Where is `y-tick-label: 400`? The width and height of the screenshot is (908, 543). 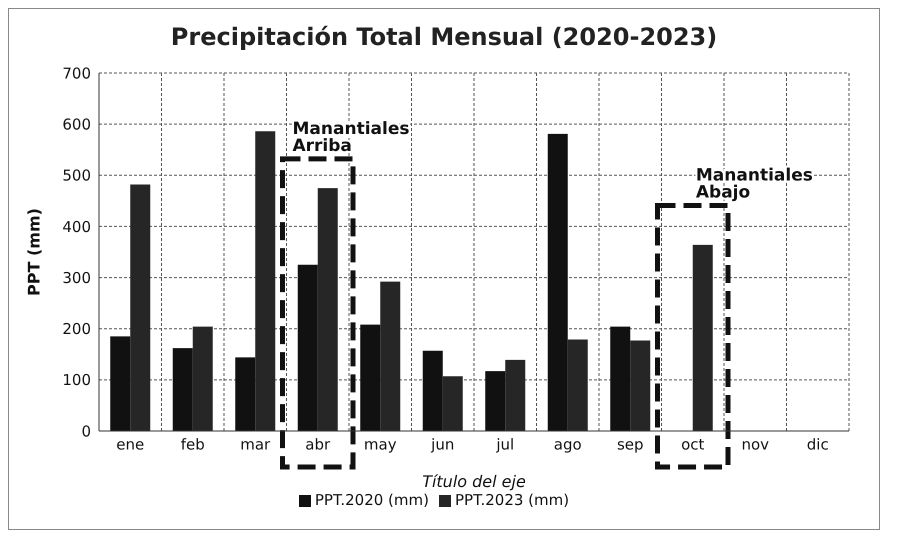 y-tick-label: 400 is located at coordinates (76, 227).